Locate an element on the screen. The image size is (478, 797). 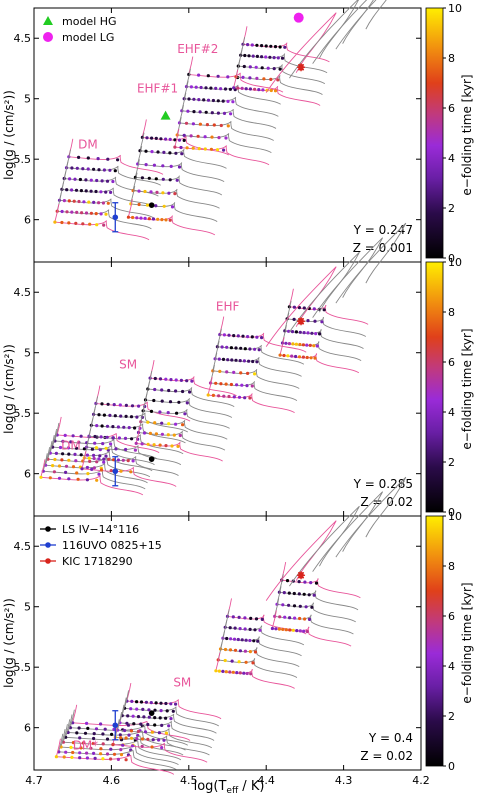
x-tick-label: 4.5 is located at coordinates (189, 780).